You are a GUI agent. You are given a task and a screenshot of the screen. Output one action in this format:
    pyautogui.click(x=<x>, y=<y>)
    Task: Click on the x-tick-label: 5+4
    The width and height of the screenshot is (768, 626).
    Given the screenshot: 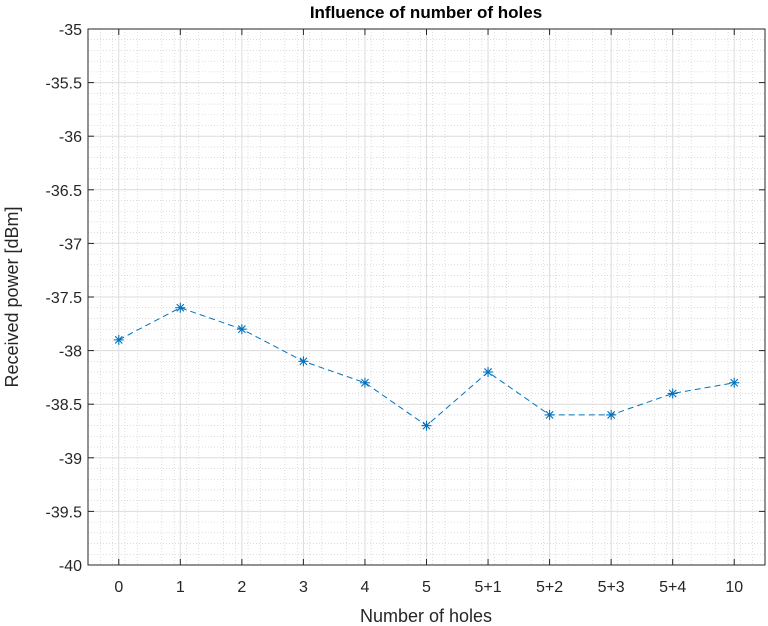 What is the action you would take?
    pyautogui.click(x=672, y=587)
    